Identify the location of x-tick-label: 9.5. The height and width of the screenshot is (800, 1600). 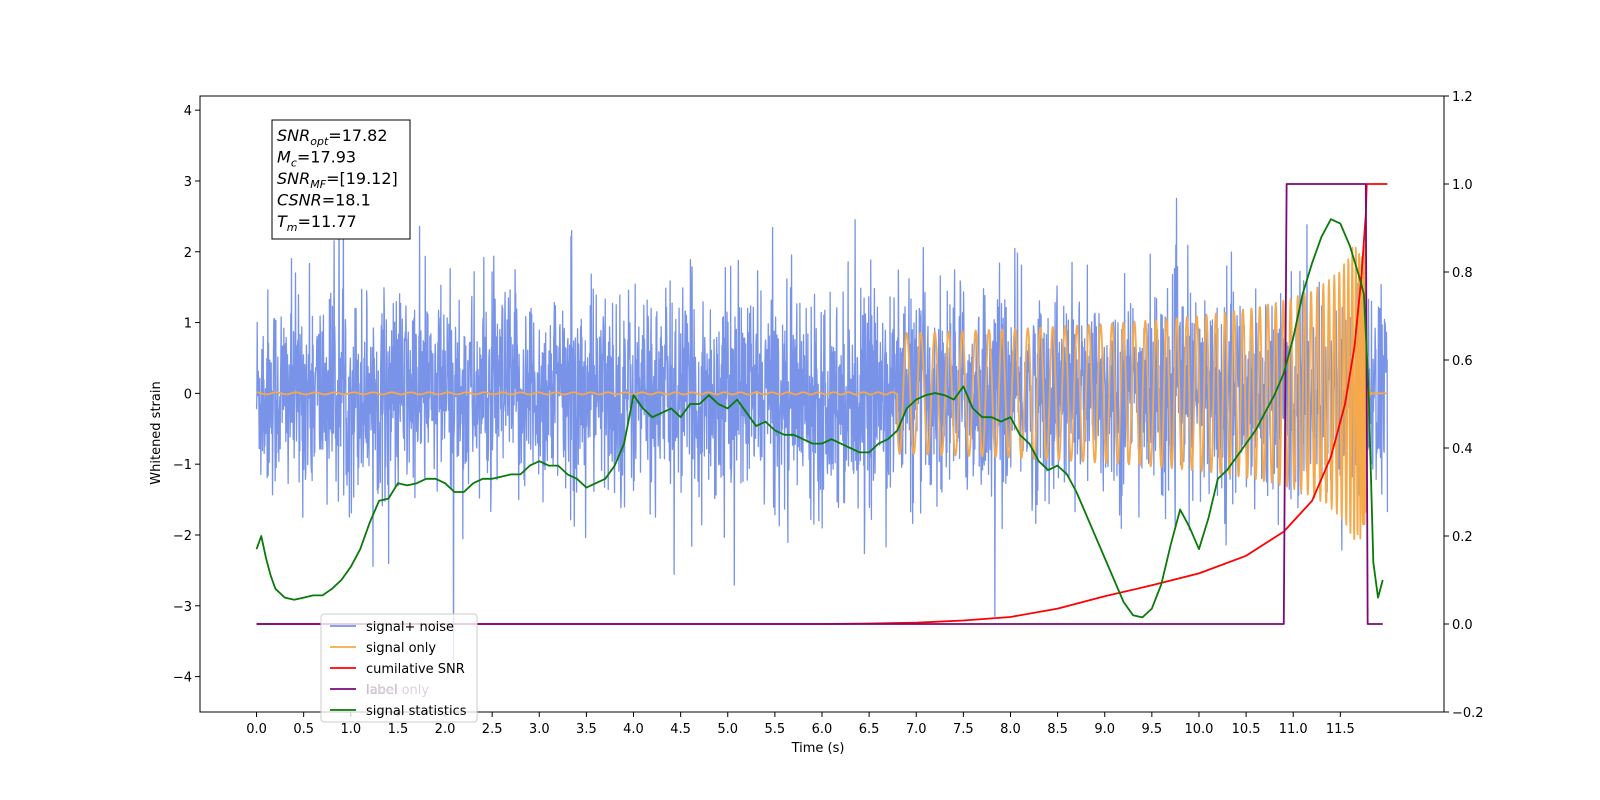
(1152, 729).